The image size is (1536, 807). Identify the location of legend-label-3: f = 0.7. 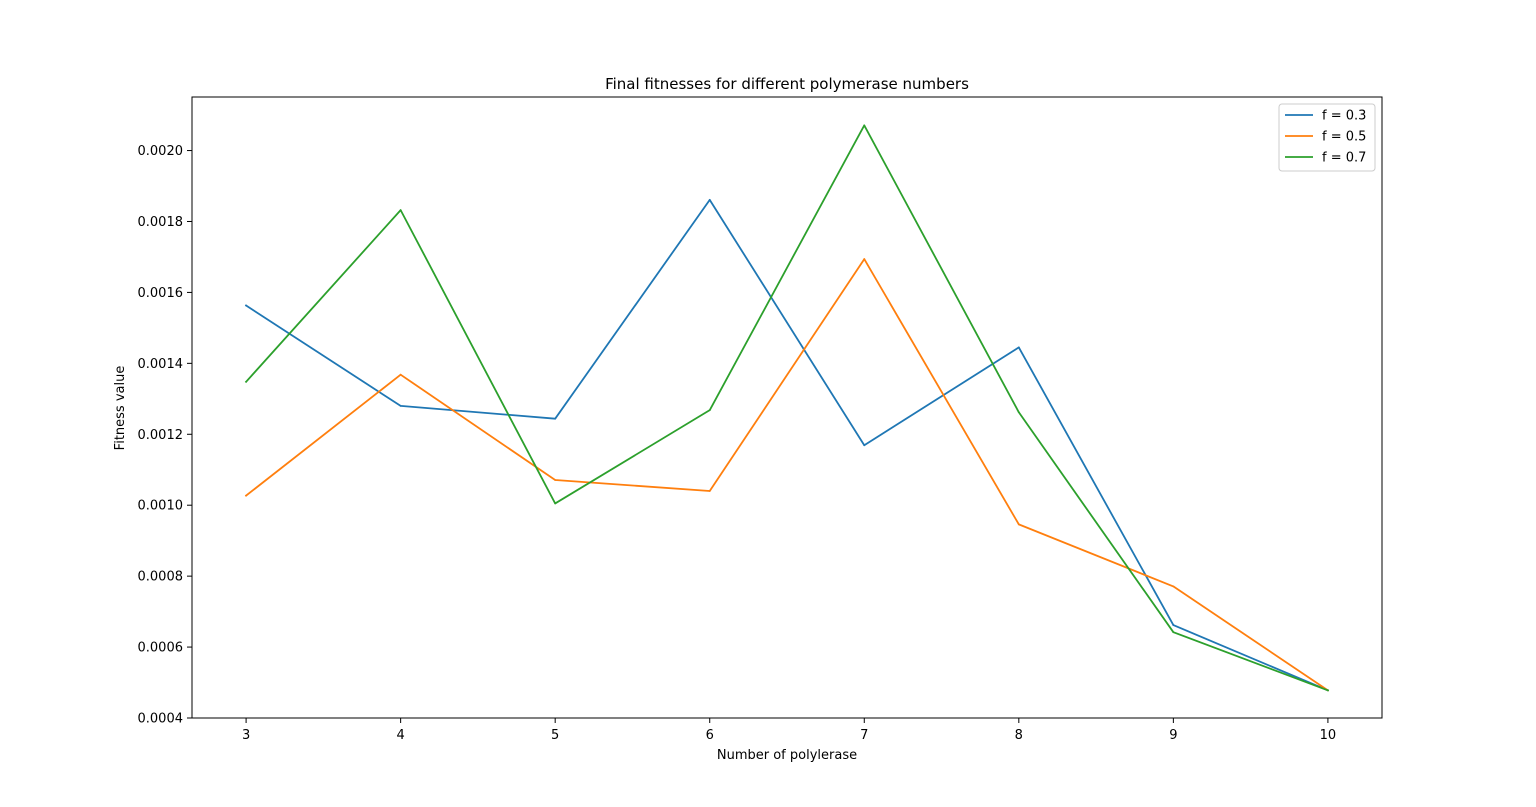
(1344, 158).